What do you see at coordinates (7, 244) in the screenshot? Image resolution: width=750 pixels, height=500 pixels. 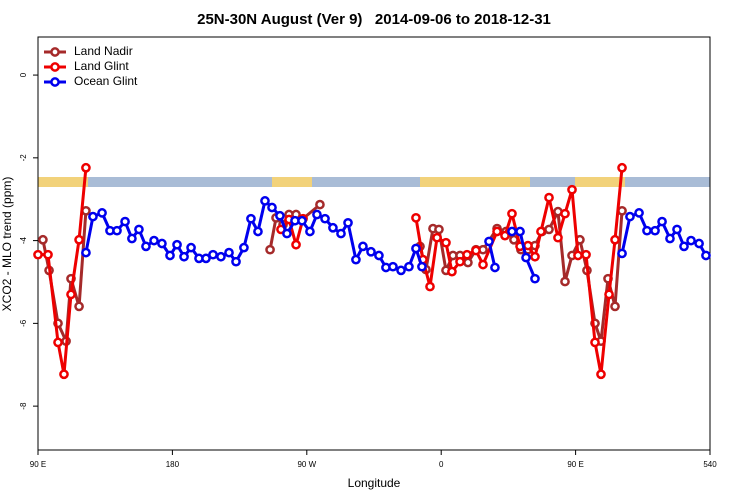 I see `y-axis-label: XCO2 - MLO trend (ppm)` at bounding box center [7, 244].